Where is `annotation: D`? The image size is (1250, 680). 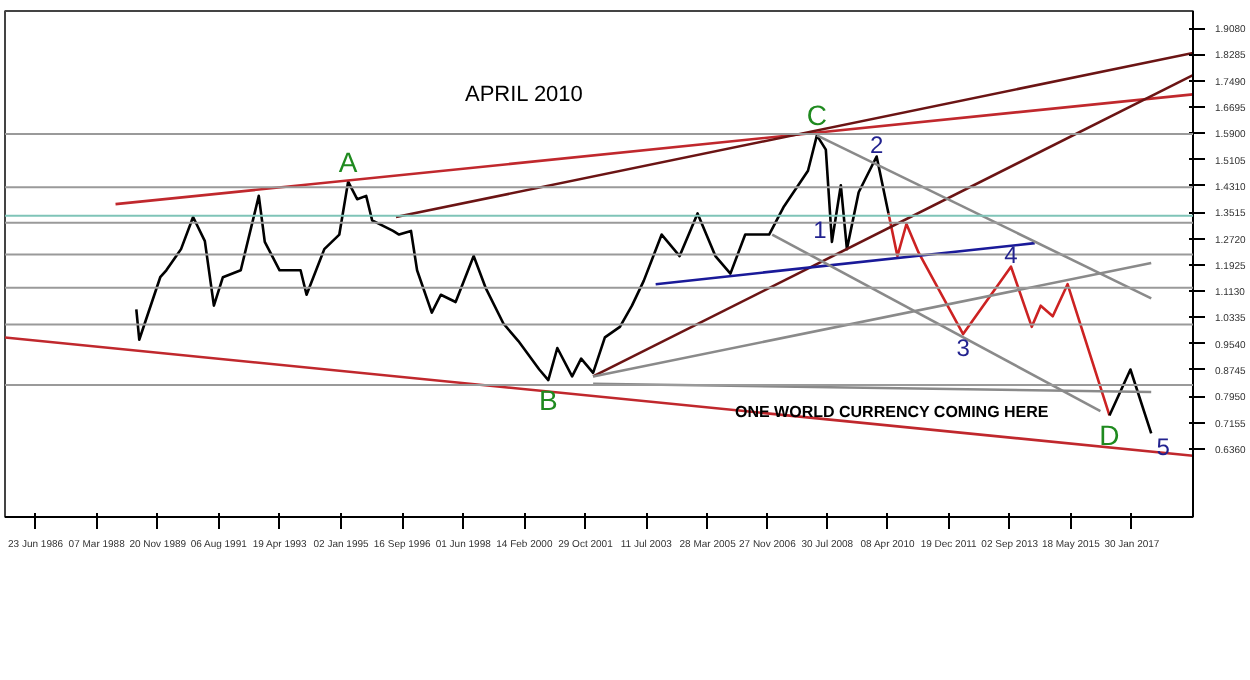 annotation: D is located at coordinates (1109, 435).